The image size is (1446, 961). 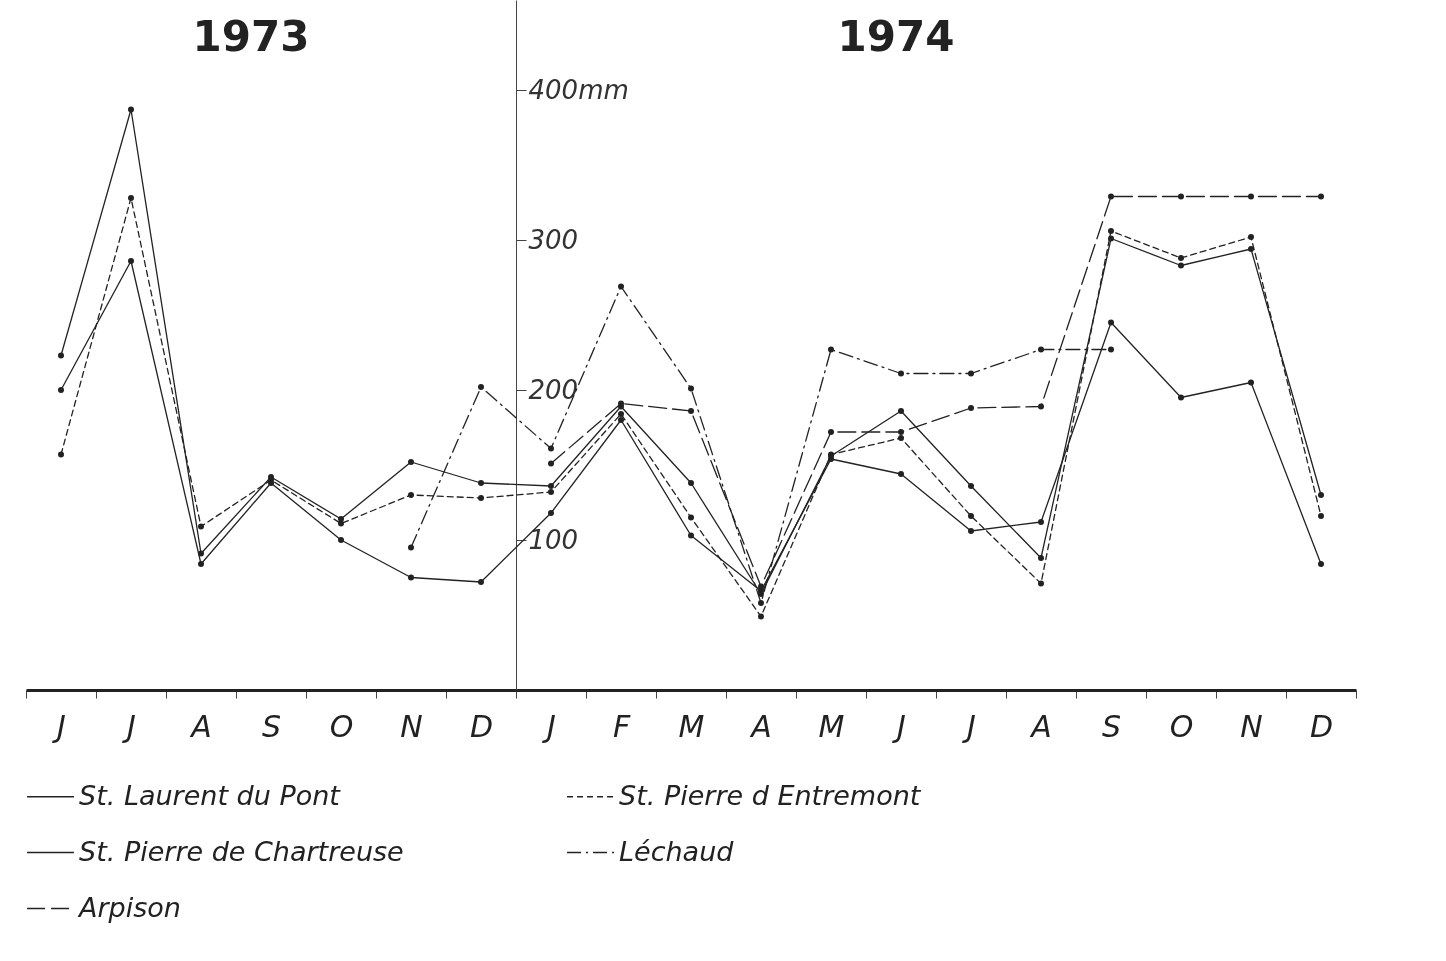 What do you see at coordinates (241, 851) in the screenshot?
I see `legend-label: St. Pierre de Chartreuse` at bounding box center [241, 851].